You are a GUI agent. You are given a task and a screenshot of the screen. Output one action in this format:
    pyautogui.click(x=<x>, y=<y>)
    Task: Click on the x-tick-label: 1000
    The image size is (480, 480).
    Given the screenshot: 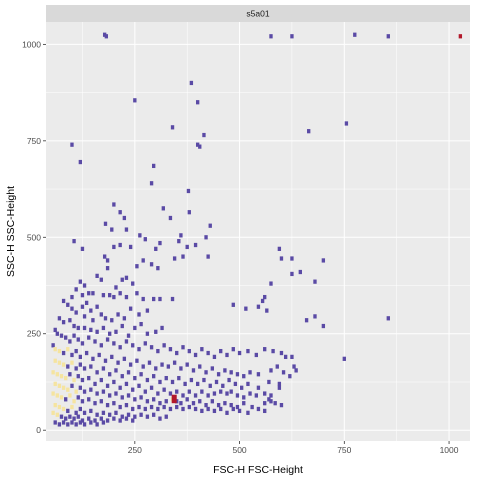 What is the action you would take?
    pyautogui.click(x=449, y=450)
    